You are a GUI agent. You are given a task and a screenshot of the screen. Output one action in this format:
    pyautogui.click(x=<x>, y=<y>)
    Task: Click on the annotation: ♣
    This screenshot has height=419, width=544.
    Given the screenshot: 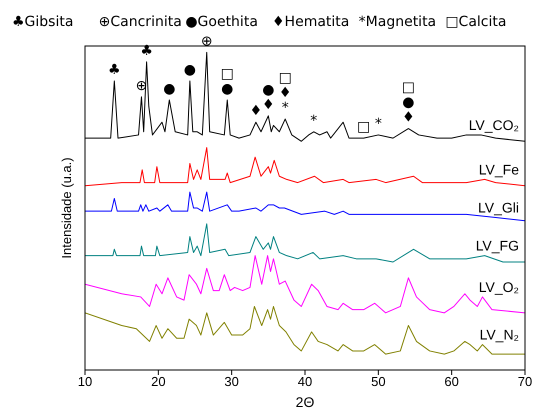 What is the action you would take?
    pyautogui.click(x=114, y=70)
    